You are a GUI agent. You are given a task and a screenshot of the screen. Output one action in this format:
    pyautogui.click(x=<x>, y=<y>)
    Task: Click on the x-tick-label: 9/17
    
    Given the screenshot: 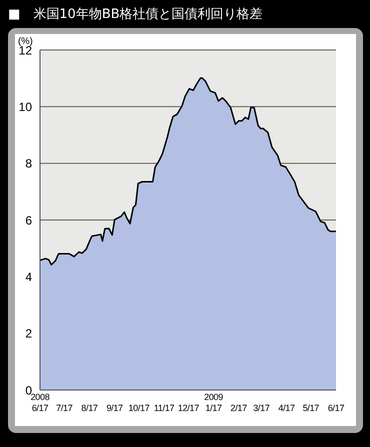 What is the action you would take?
    pyautogui.click(x=115, y=408)
    